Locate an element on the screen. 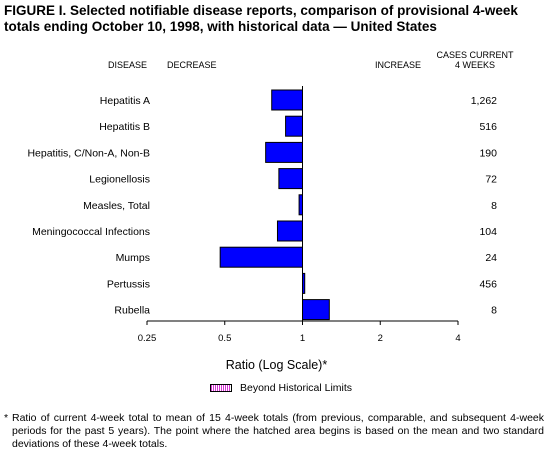  header-disease: DISEASE is located at coordinates (128, 65).